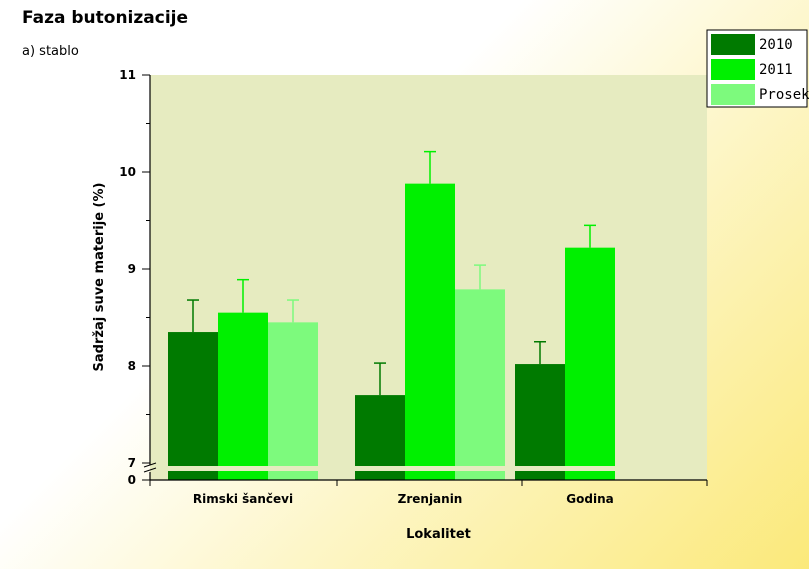 This screenshot has height=569, width=809. Describe the element at coordinates (430, 499) in the screenshot. I see `x-tick-label: Zrenjanin` at that location.